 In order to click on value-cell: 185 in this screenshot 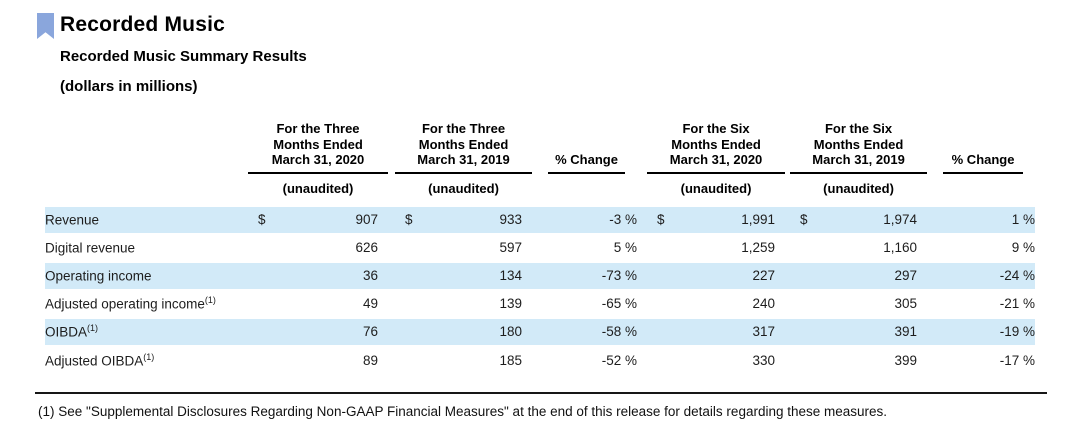, I will do `click(511, 360)`.